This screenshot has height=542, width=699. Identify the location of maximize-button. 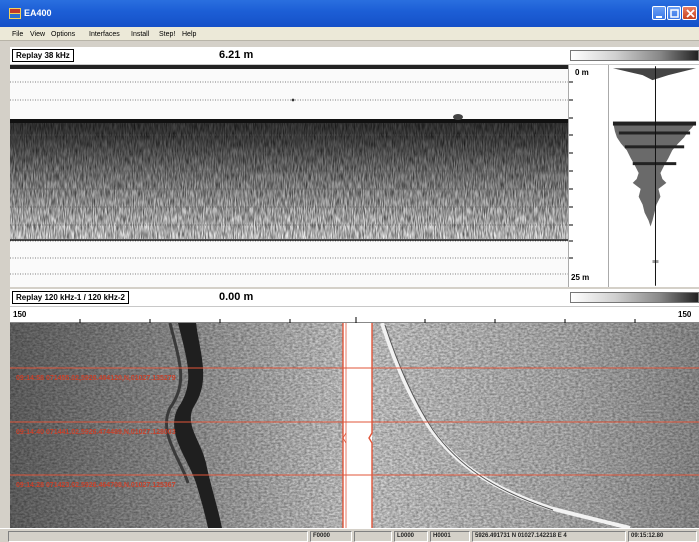
(674, 13).